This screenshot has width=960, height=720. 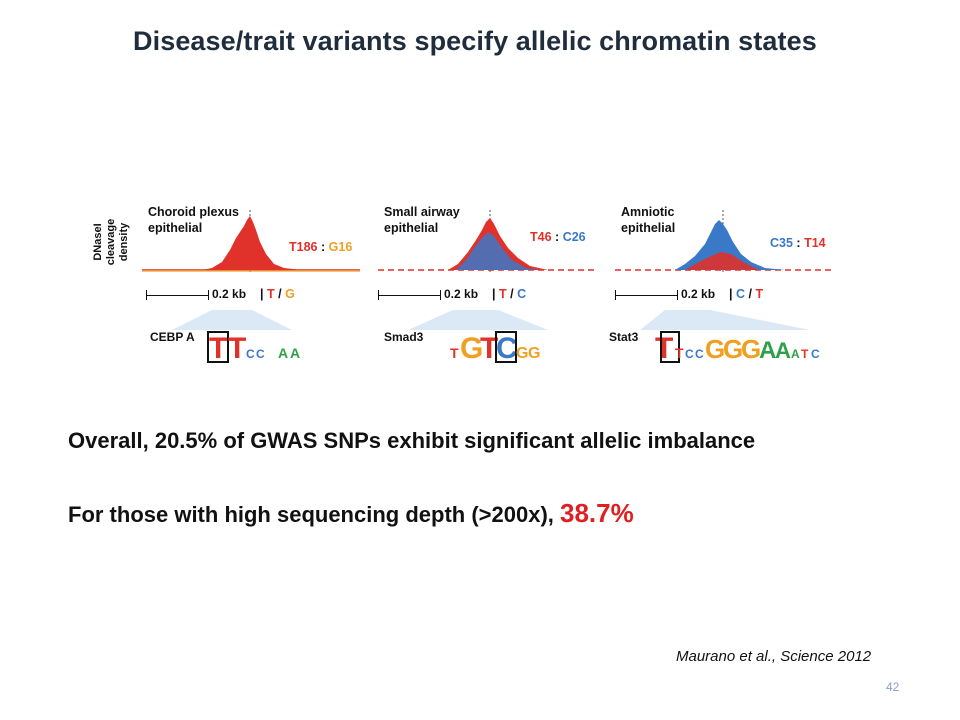 What do you see at coordinates (193, 220) in the screenshot?
I see `panel-label: Choroid plexus epithelial` at bounding box center [193, 220].